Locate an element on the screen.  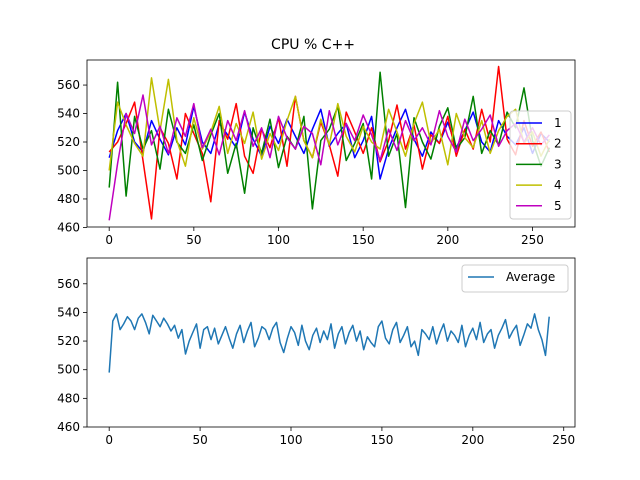
bottom-series-group is located at coordinates (329, 343).